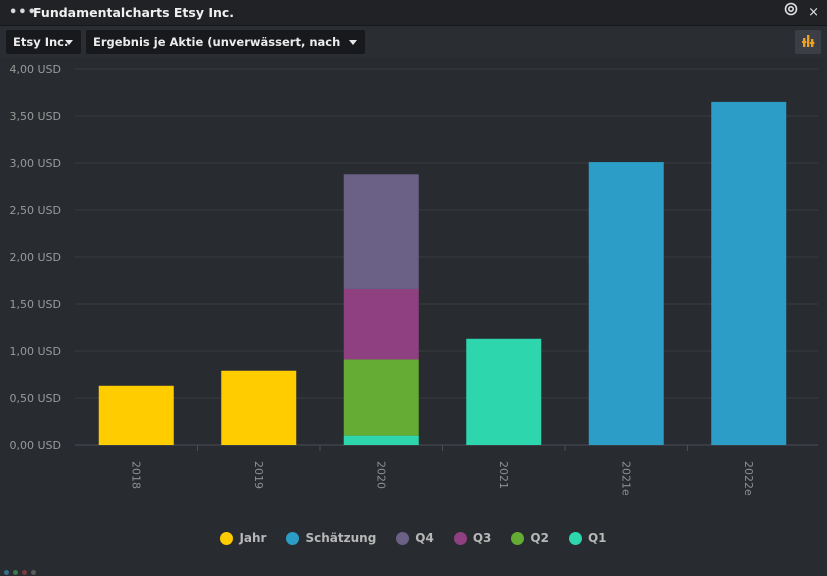 The height and width of the screenshot is (576, 827). I want to click on bar-jahr-2019, so click(259, 407).